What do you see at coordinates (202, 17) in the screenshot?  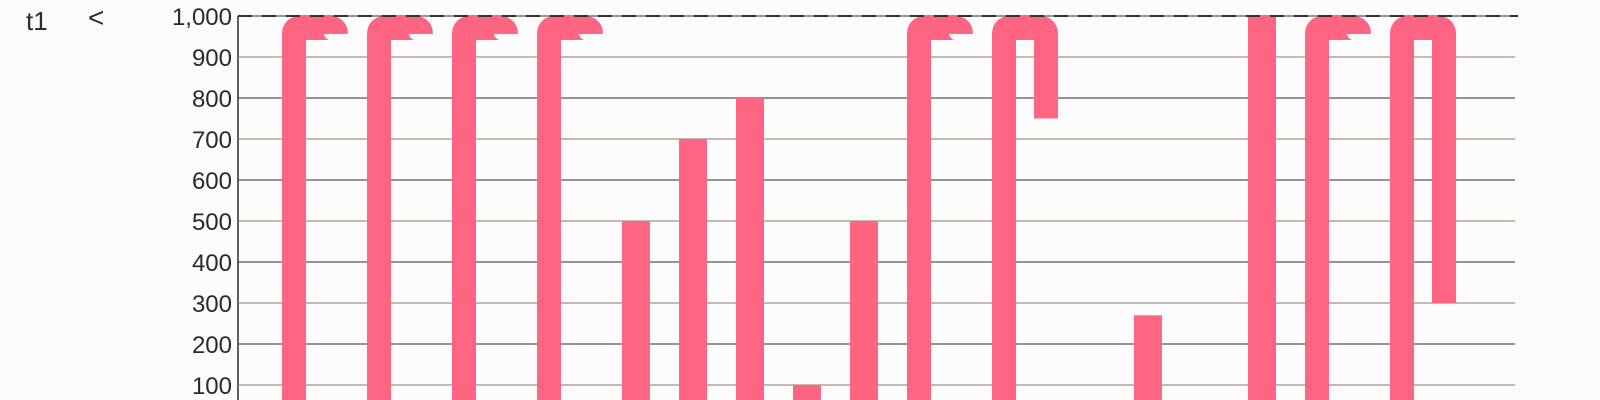 I see `y-tick-label: 1,000` at bounding box center [202, 17].